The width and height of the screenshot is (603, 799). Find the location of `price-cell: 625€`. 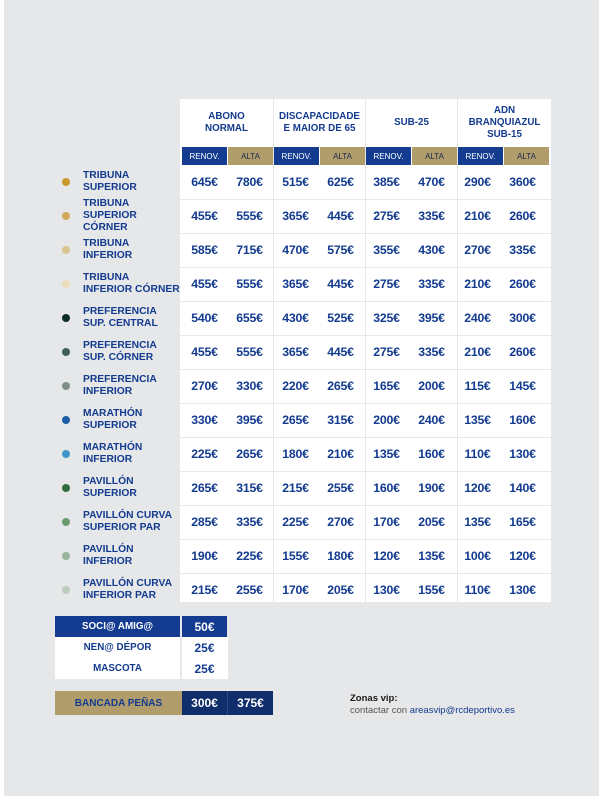

price-cell: 625€ is located at coordinates (340, 181).